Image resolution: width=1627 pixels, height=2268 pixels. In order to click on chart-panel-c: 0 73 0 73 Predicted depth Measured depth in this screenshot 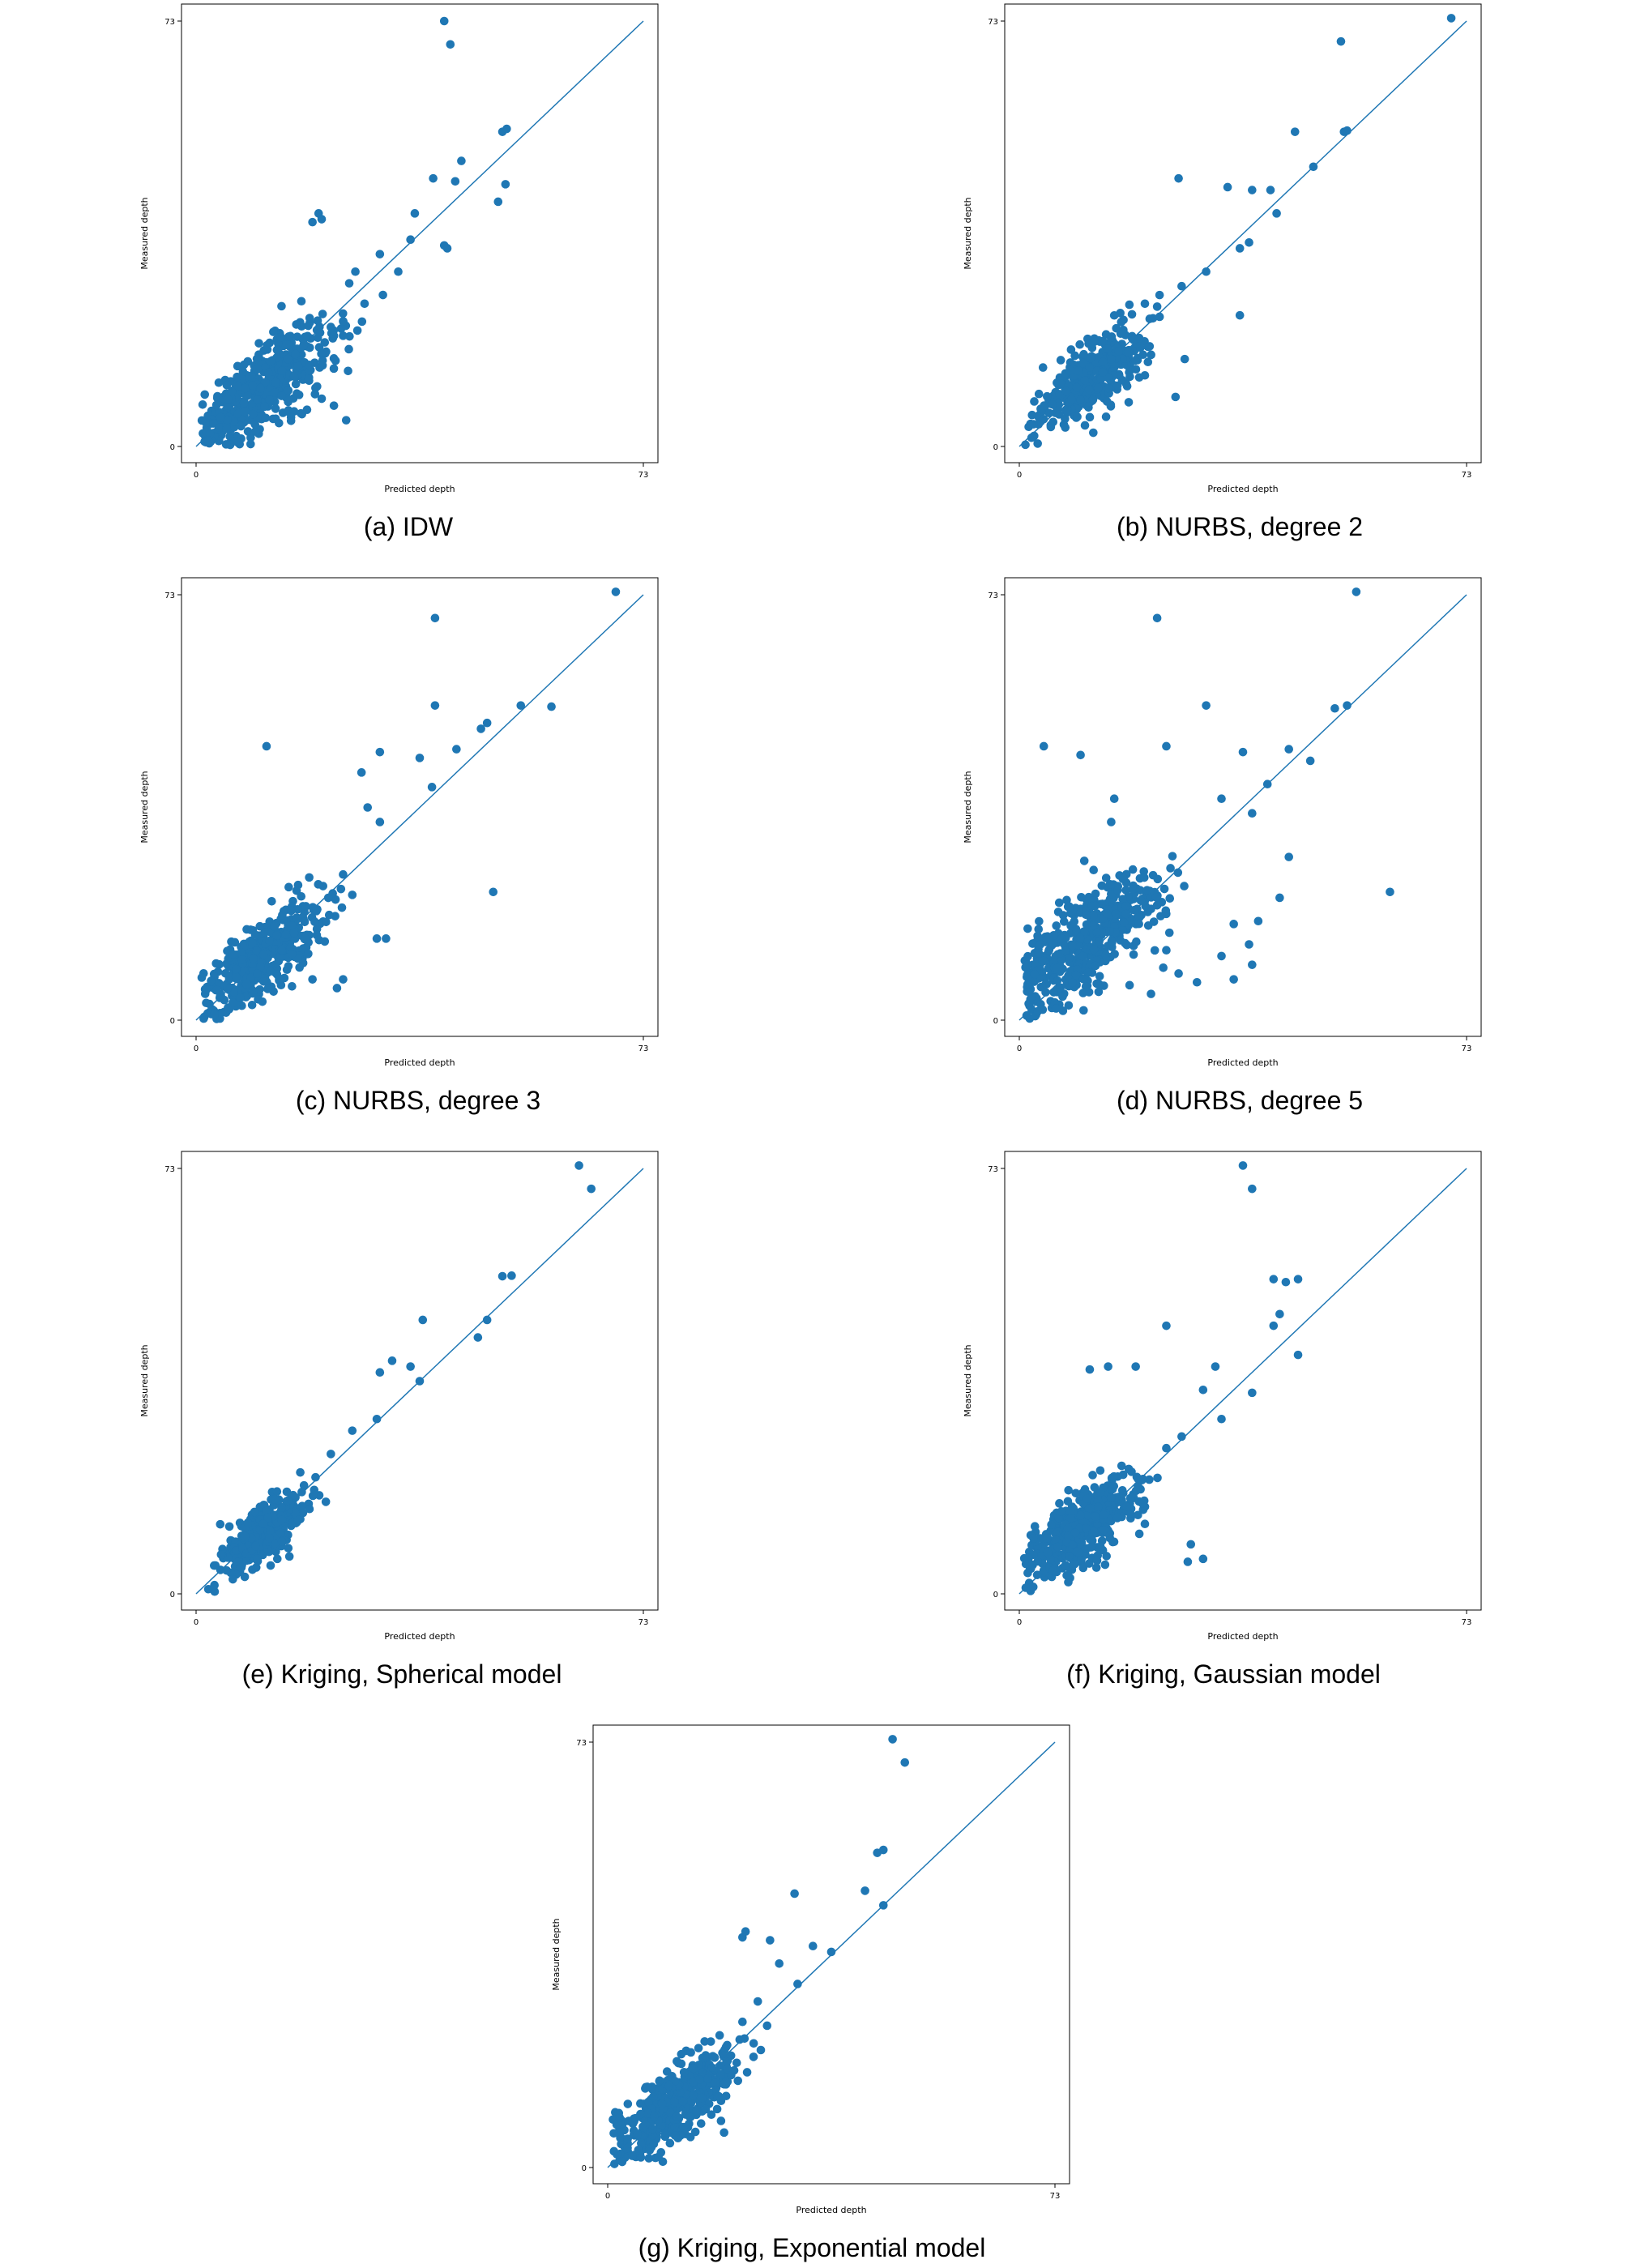, I will do `click(400, 825)`.